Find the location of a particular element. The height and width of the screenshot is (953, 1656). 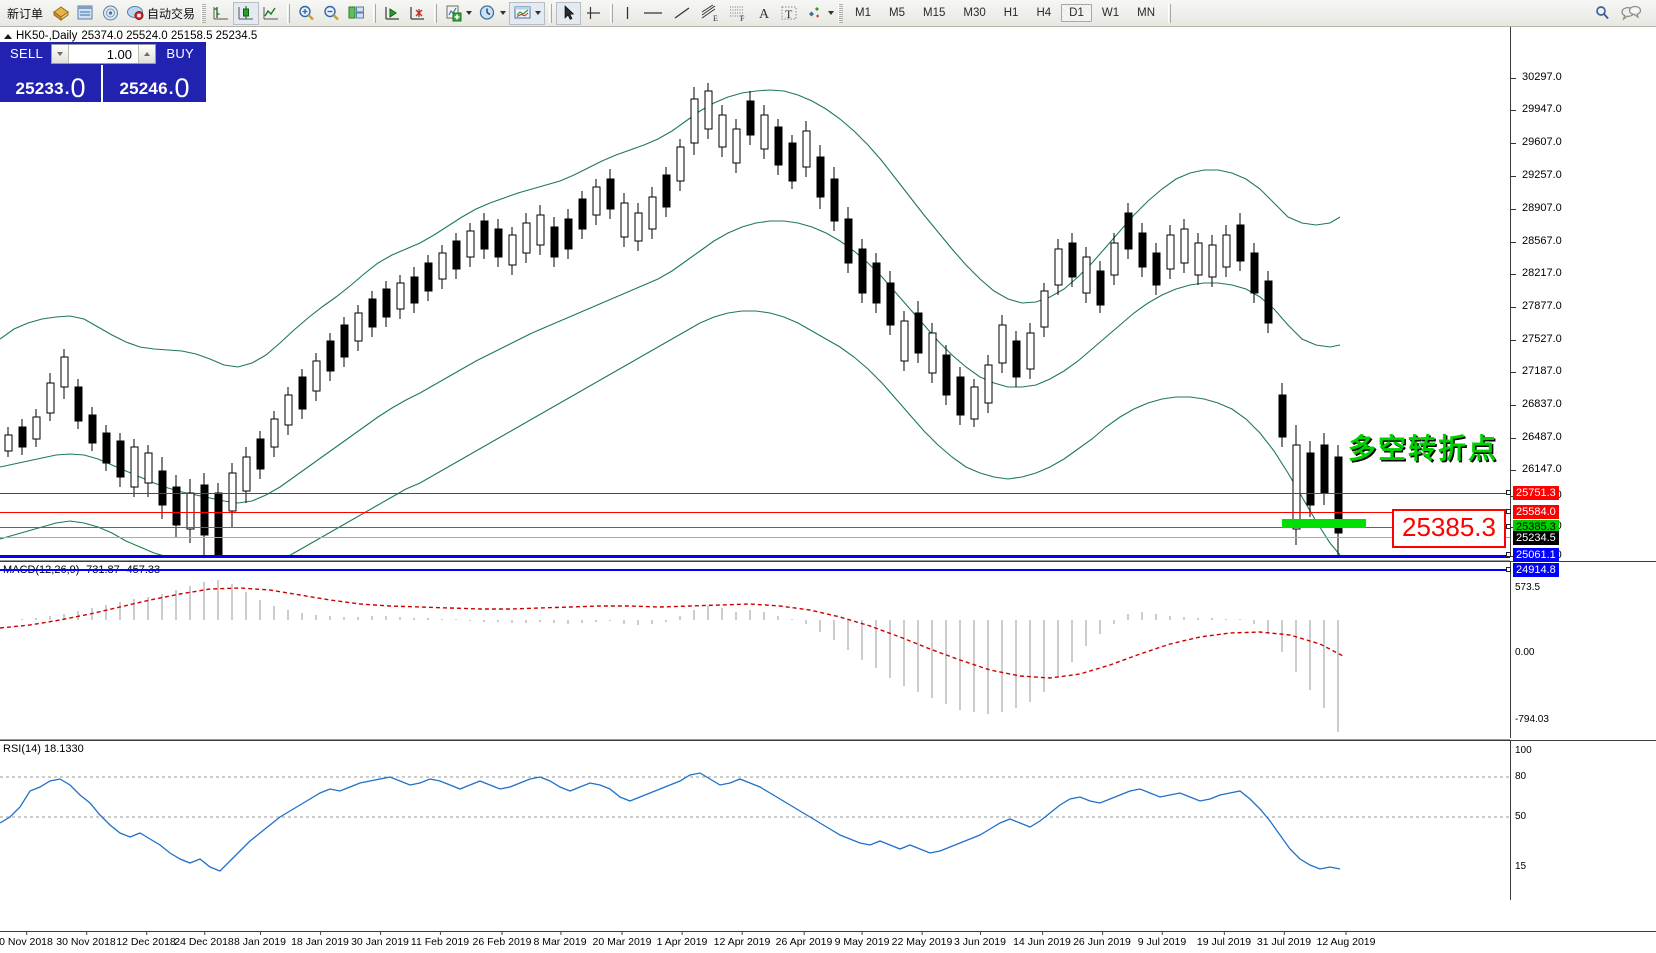

time-tick-1: 30 Nov 2018 is located at coordinates (86, 939).